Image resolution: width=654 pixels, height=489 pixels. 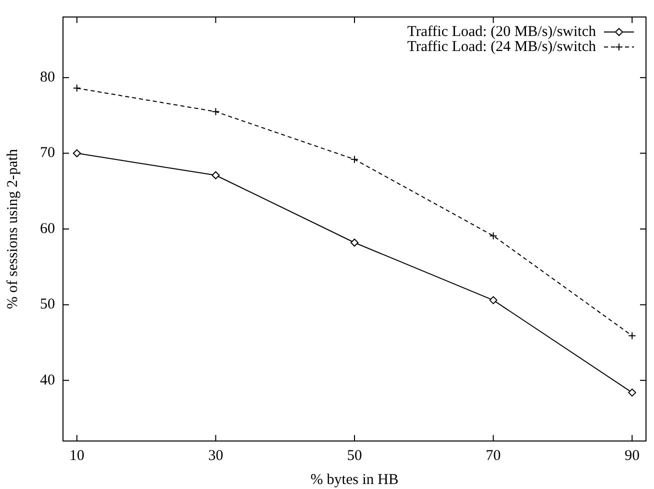 I want to click on y-axis-title: % of sessions using 2-path, so click(x=12, y=228).